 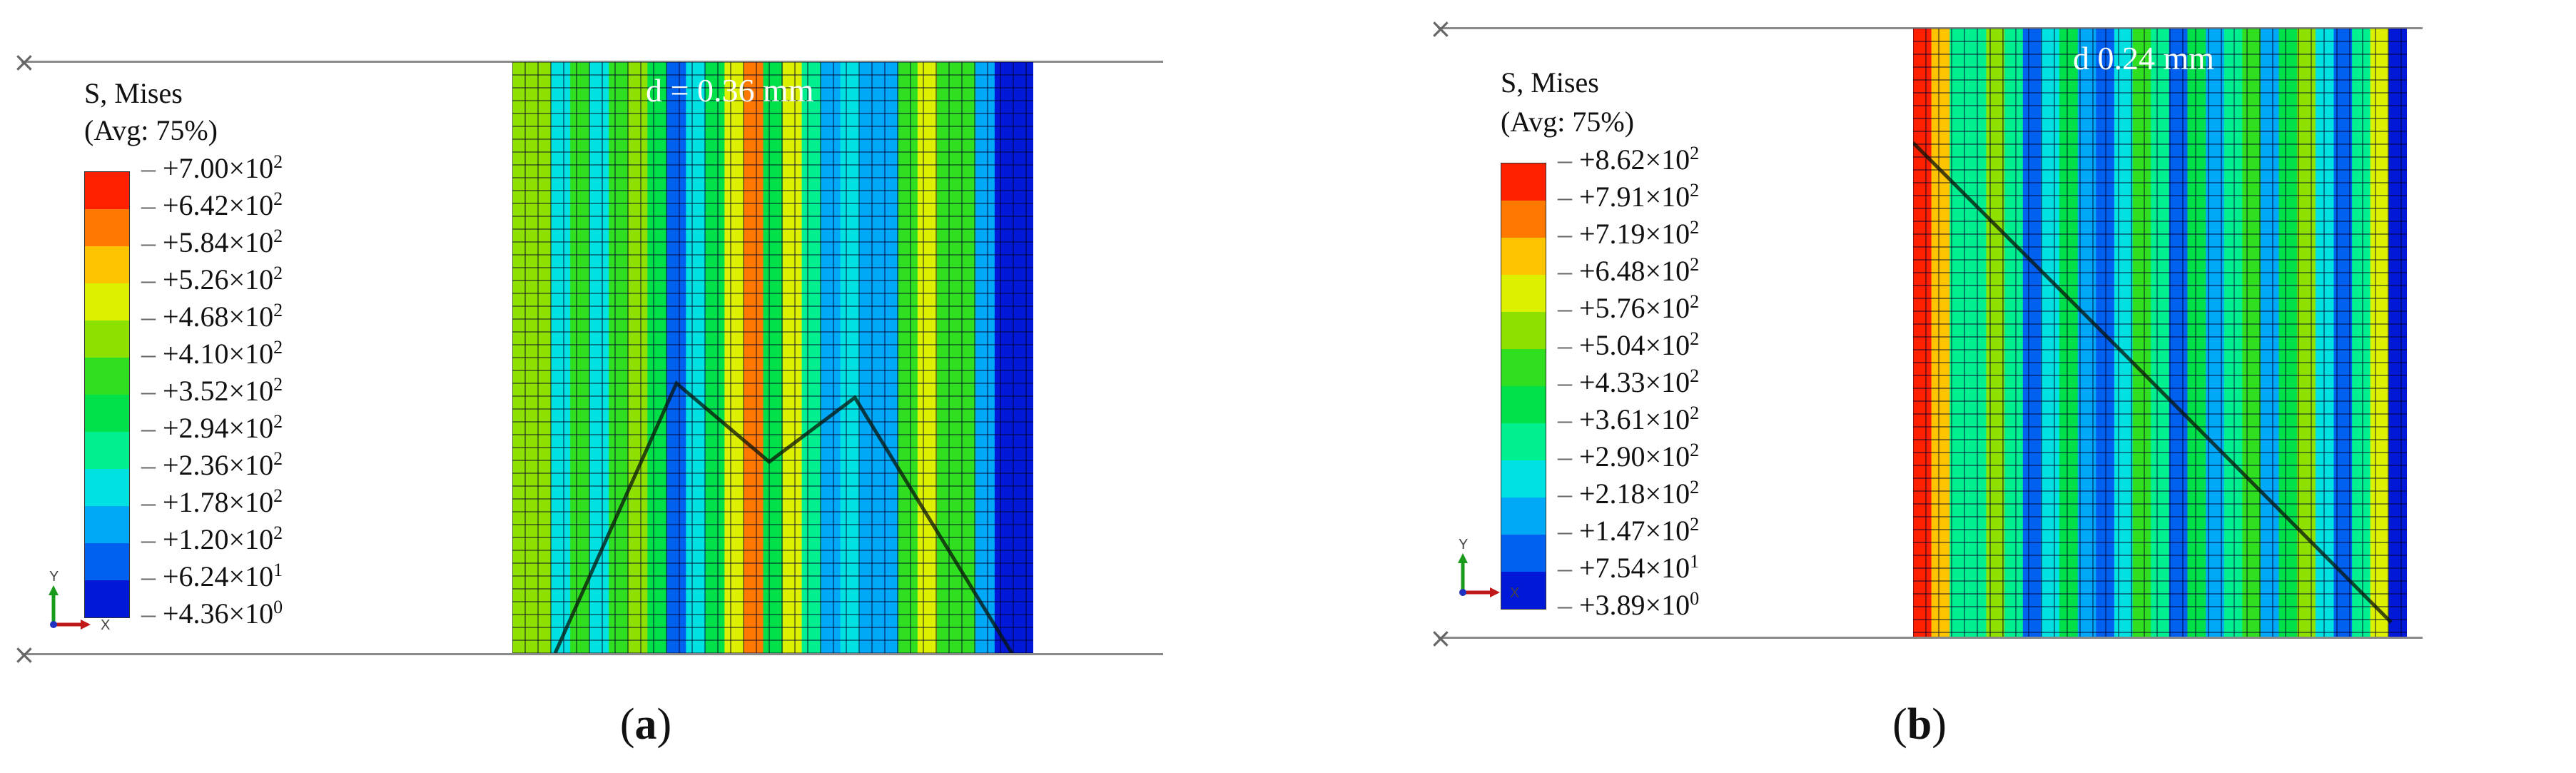 I want to click on caption-letter: b, so click(x=1920, y=724).